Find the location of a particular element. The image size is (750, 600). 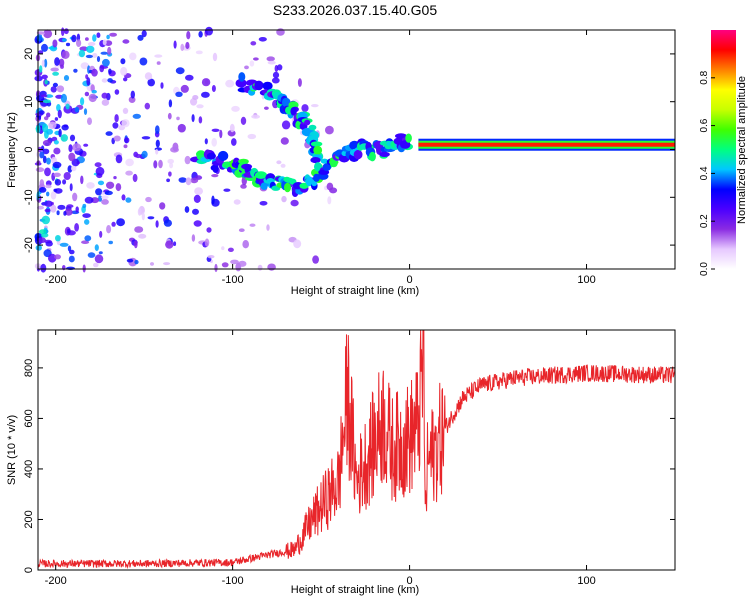

colorbar-tick-label: 0.4 is located at coordinates (704, 173).